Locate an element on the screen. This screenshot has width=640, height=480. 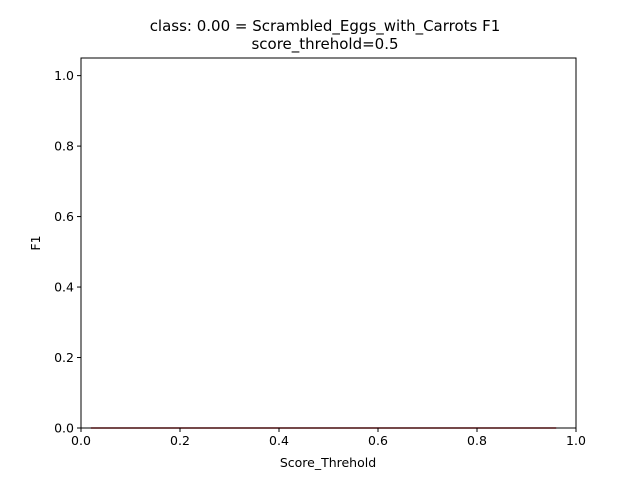
x-tick-label: 0.0 is located at coordinates (81, 440).